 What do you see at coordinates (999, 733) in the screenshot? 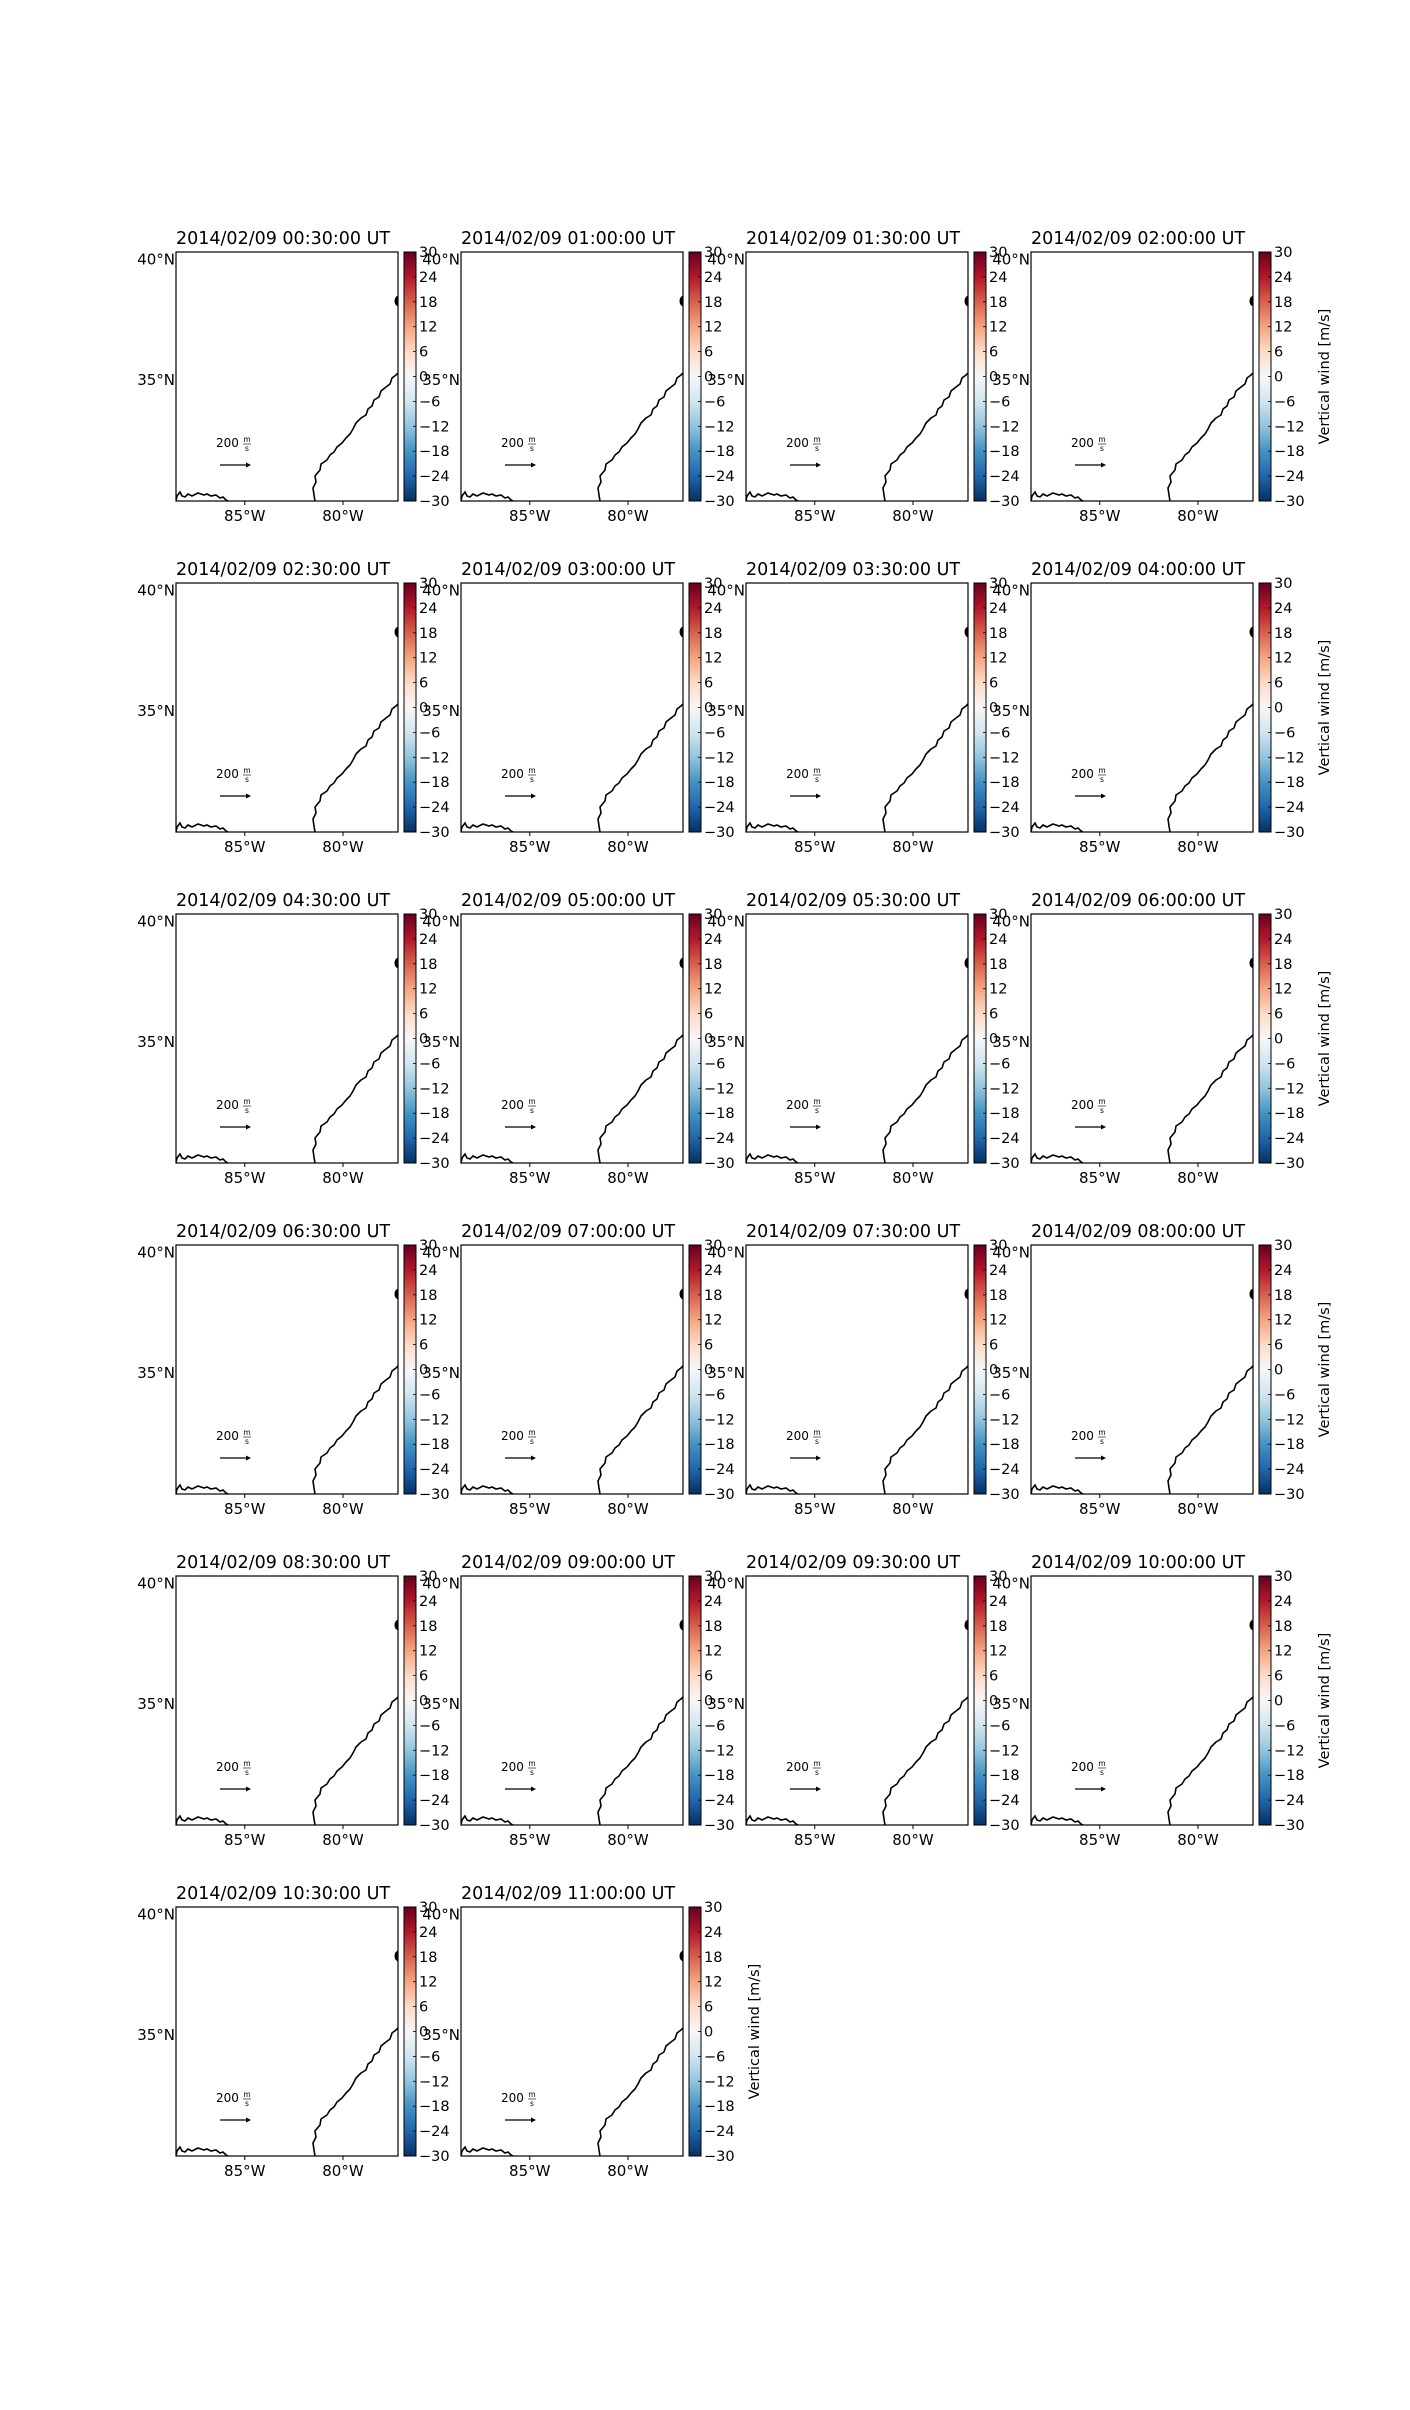
I see `colorbar-tick-label: −6` at bounding box center [999, 733].